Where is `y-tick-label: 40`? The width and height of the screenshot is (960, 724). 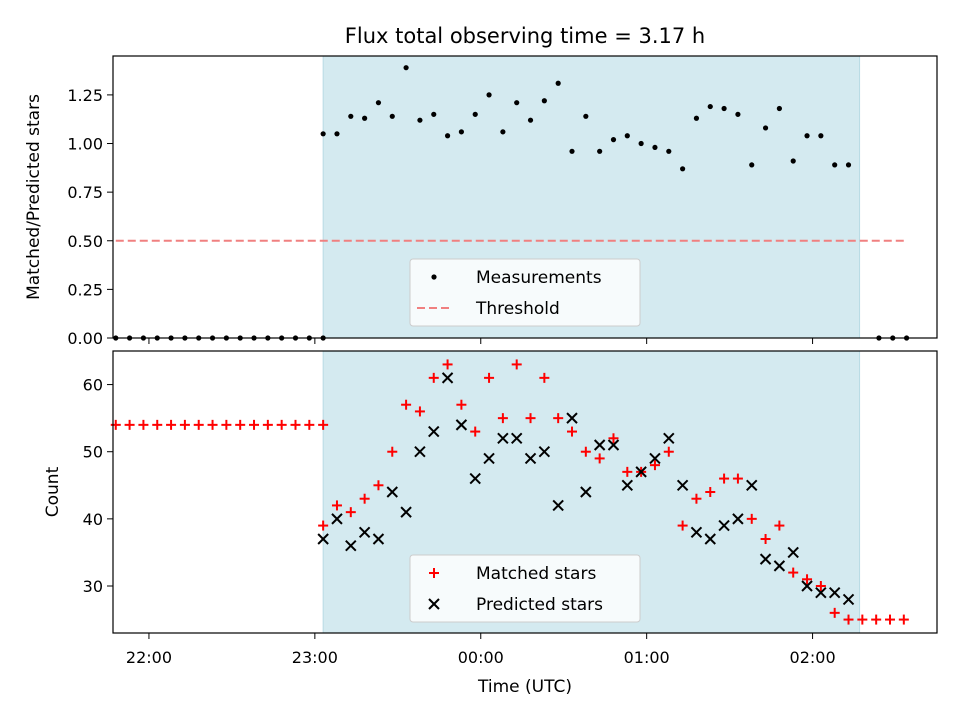
y-tick-label: 40 is located at coordinates (93, 519).